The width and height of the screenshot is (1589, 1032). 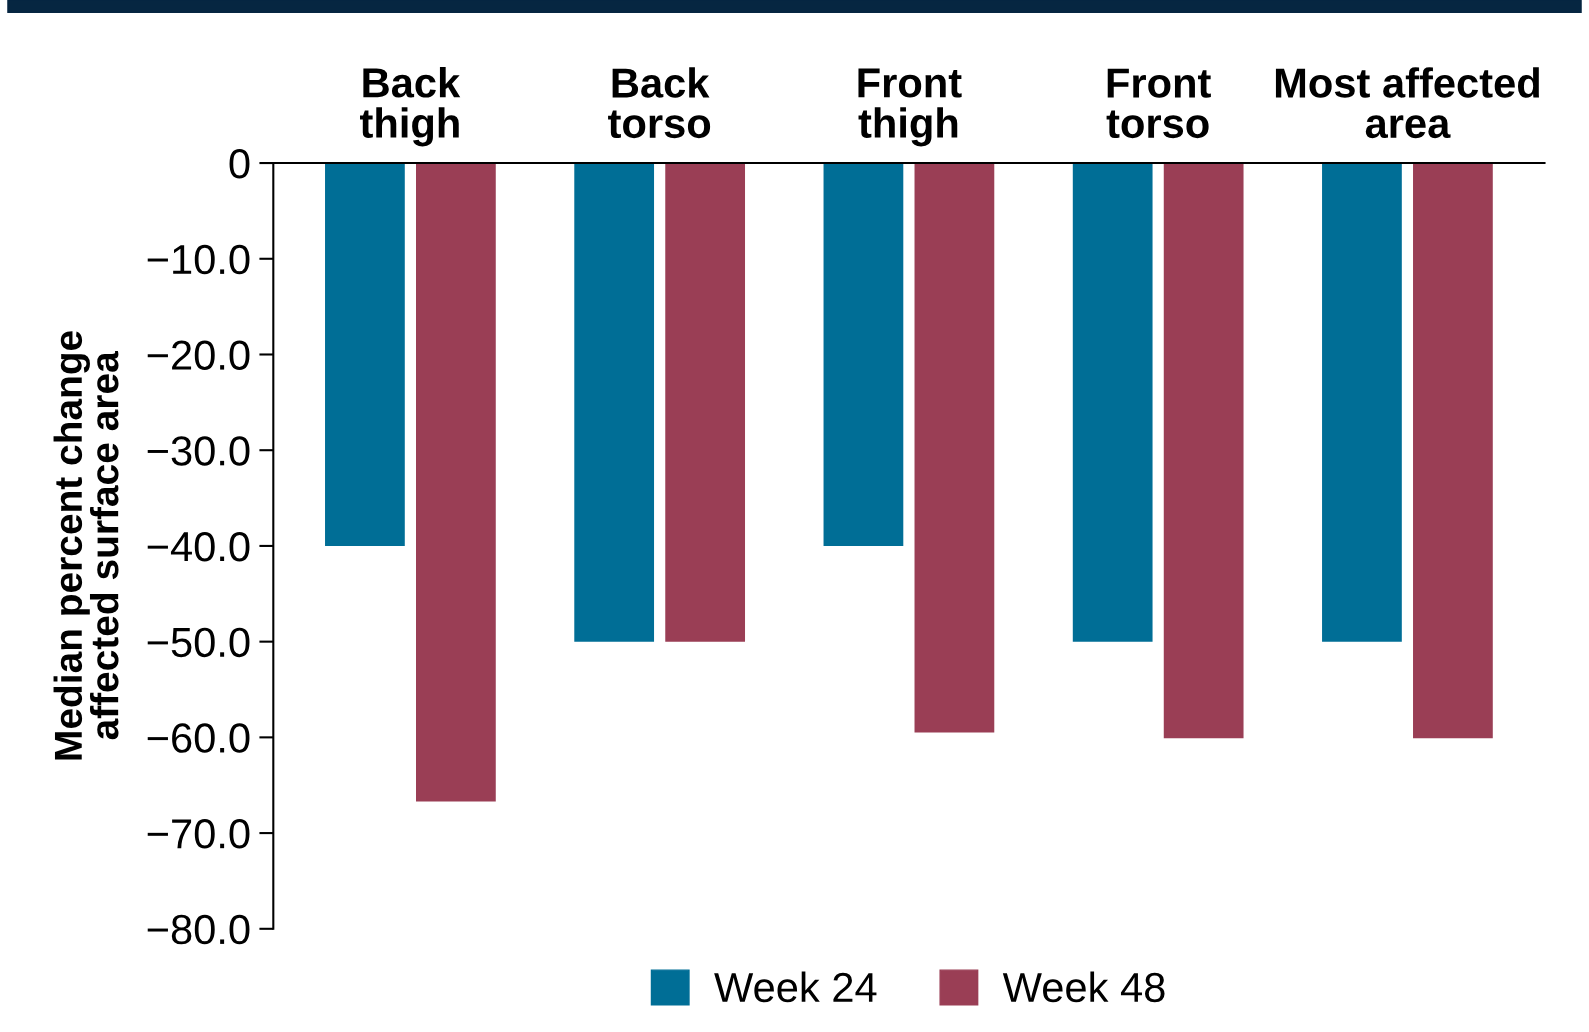 What do you see at coordinates (198, 355) in the screenshot?
I see `y-tick-label: −20.0` at bounding box center [198, 355].